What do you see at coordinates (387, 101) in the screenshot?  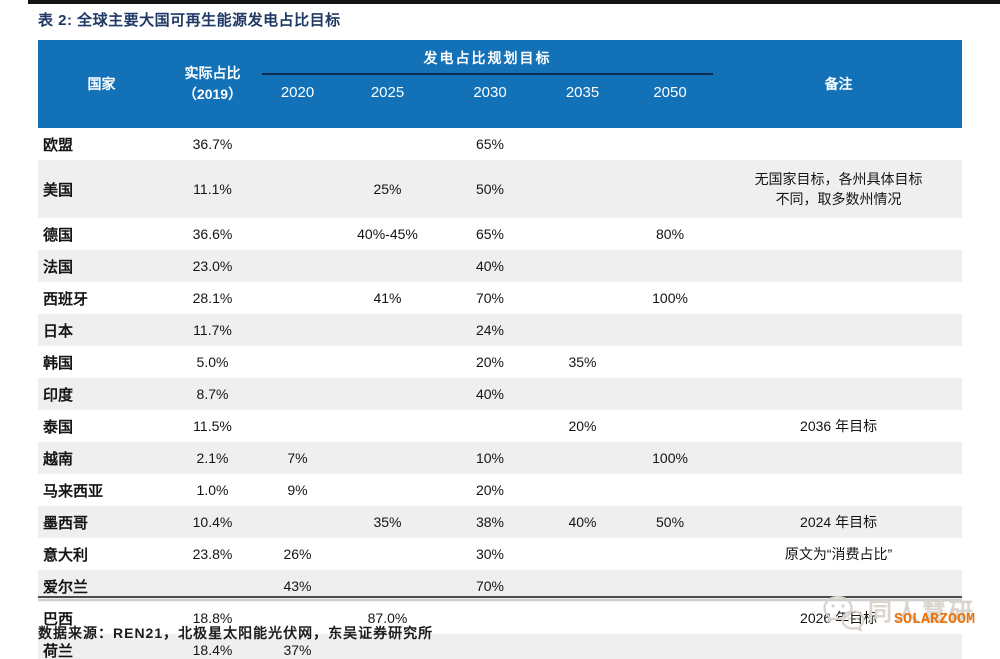 I see `year-column-header-2025: 2025` at bounding box center [387, 101].